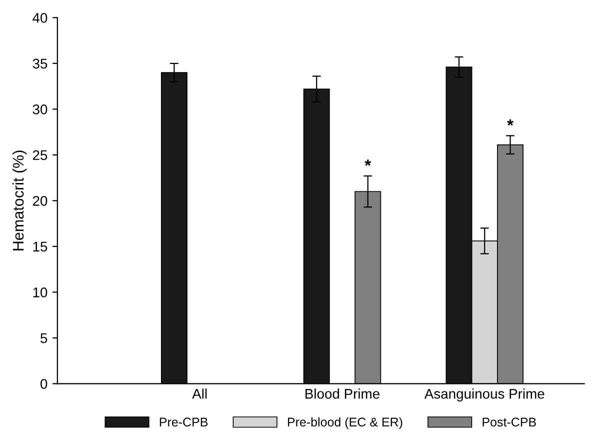 The width and height of the screenshot is (592, 441). What do you see at coordinates (40, 247) in the screenshot?
I see `y-tick-label: 15` at bounding box center [40, 247].